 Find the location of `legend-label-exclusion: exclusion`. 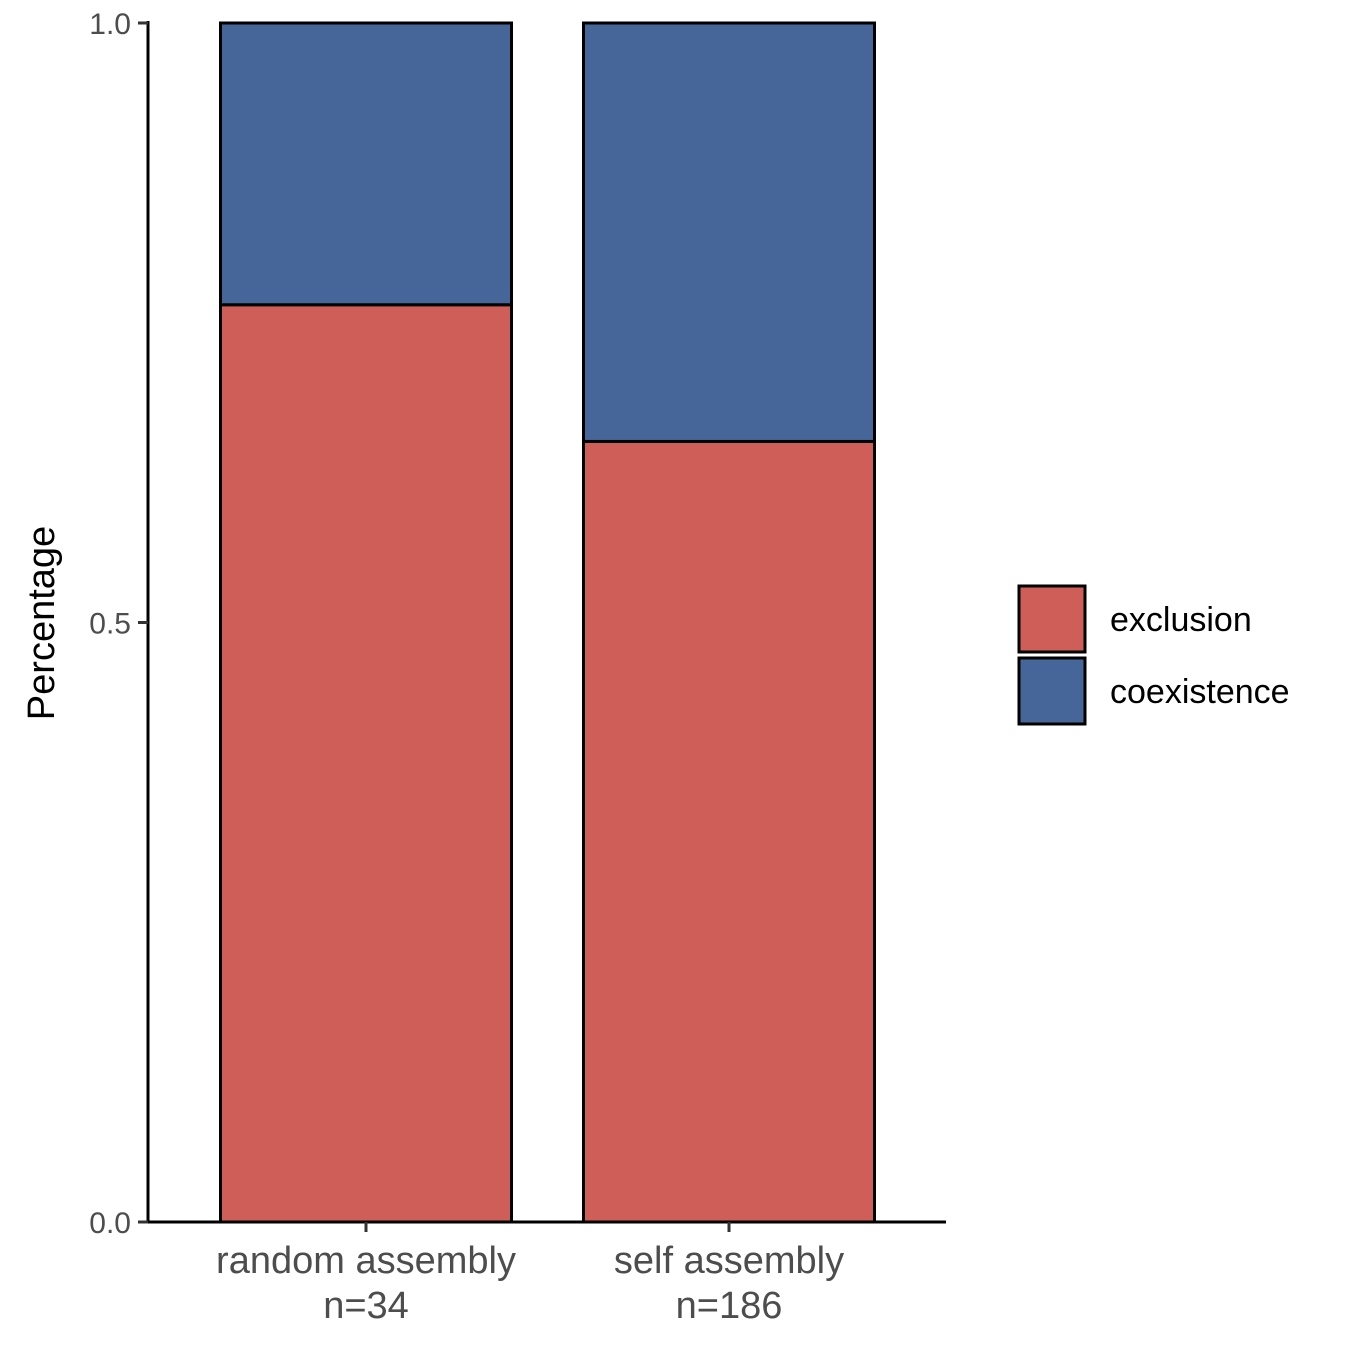

legend-label-exclusion: exclusion is located at coordinates (1181, 620).